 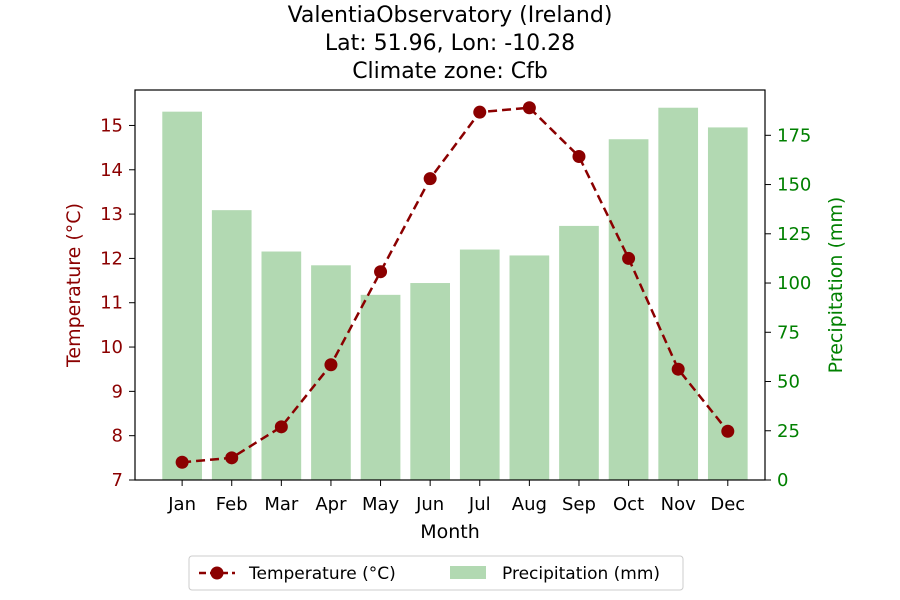 What do you see at coordinates (727, 504) in the screenshot?
I see `x-tick-label: Dec` at bounding box center [727, 504].